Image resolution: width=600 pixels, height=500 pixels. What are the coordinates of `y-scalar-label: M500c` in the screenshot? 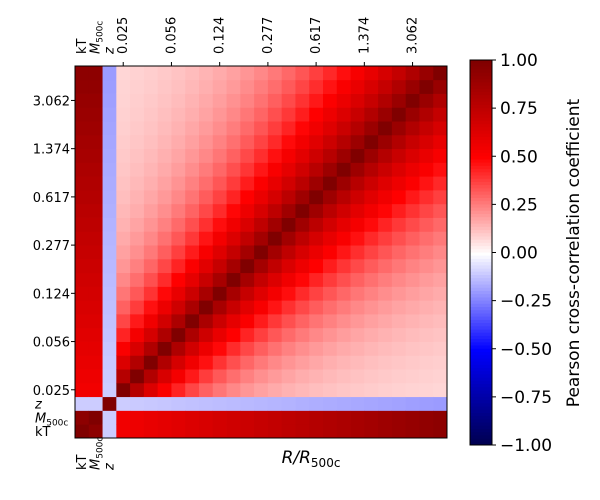 It's located at (51, 419).